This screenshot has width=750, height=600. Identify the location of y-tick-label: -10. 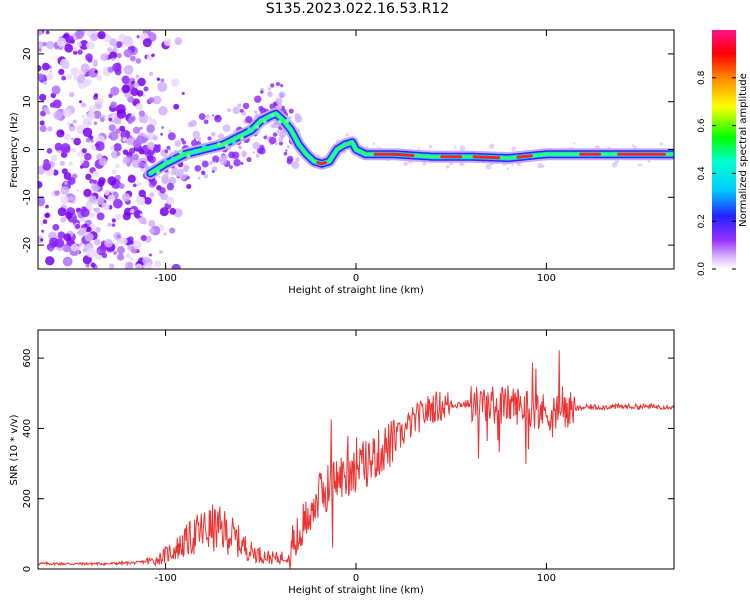
(27, 197).